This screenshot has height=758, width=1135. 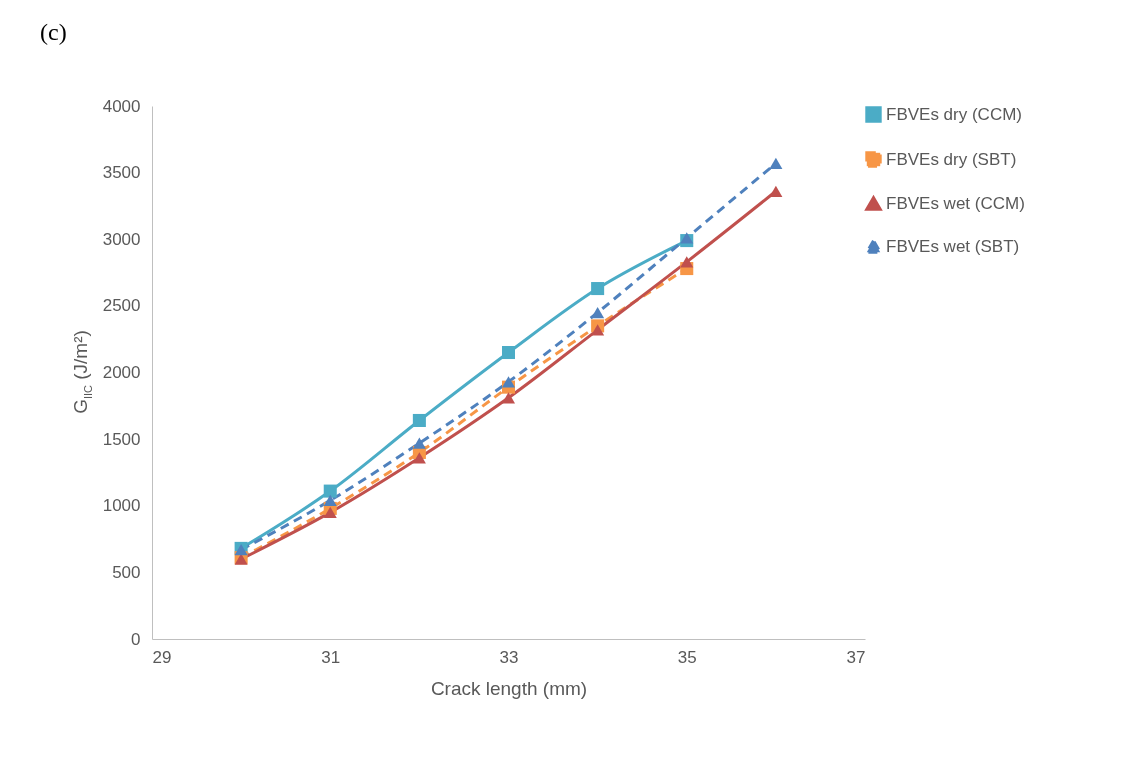 What do you see at coordinates (121, 239) in the screenshot?
I see `y-tick-label: 3000` at bounding box center [121, 239].